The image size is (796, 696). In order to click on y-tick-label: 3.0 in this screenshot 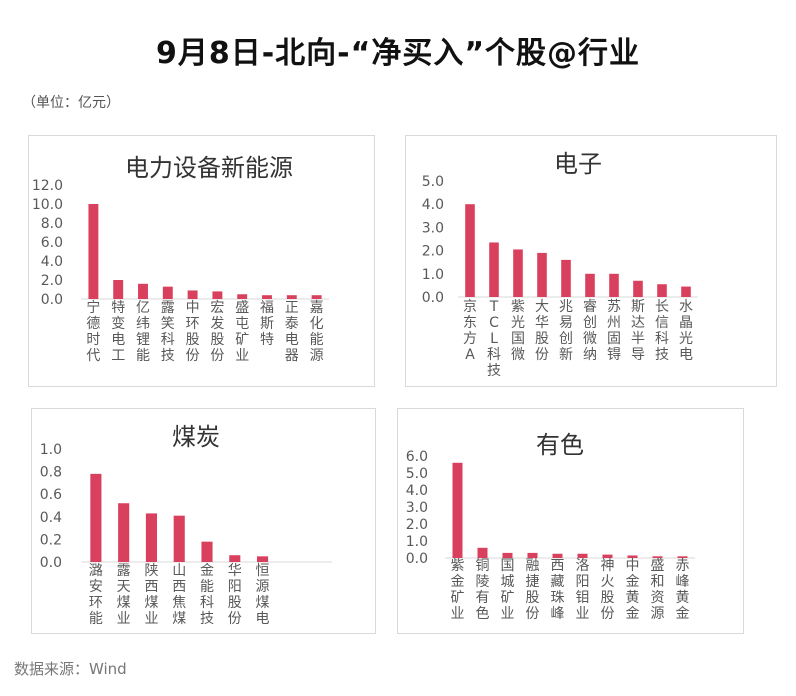, I will do `click(433, 228)`.